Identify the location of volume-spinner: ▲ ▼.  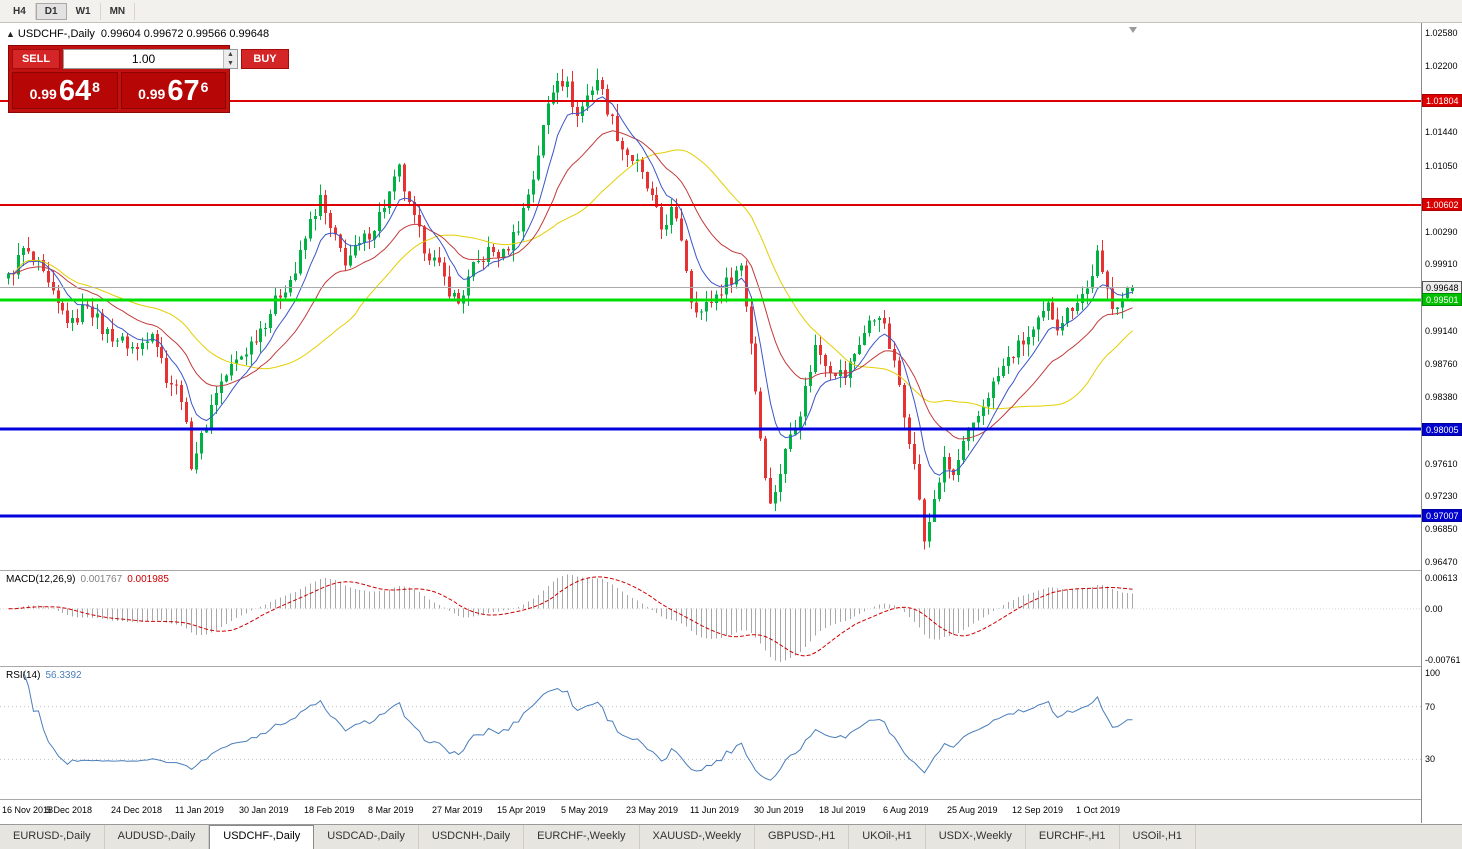
(230, 59).